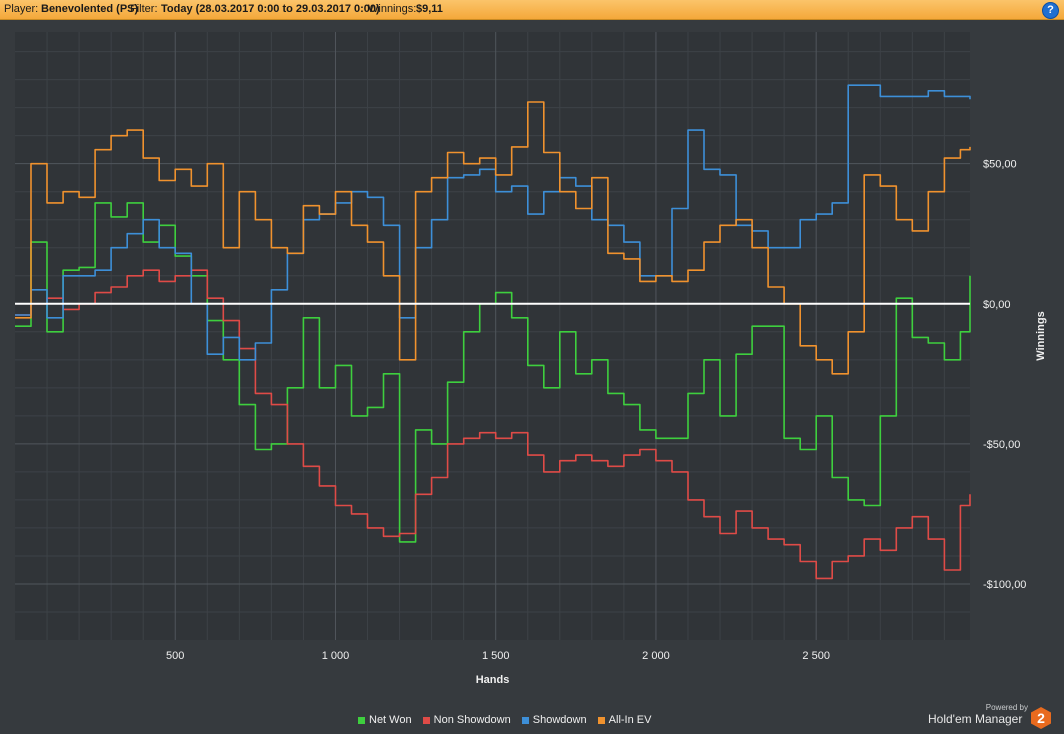 This screenshot has width=1064, height=734. I want to click on chart-legend: Net Won Non Showdown Showdown All-In EV, so click(508, 720).